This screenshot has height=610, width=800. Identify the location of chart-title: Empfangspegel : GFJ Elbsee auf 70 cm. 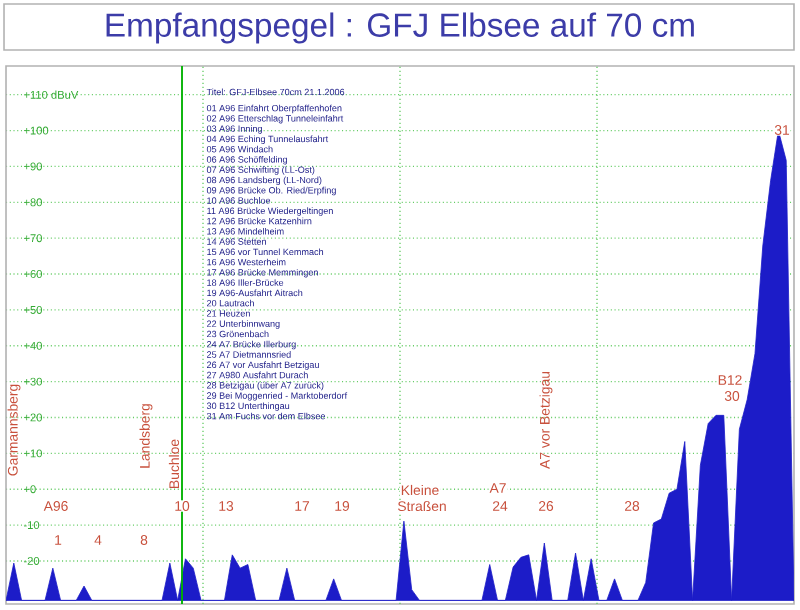
(400, 28).